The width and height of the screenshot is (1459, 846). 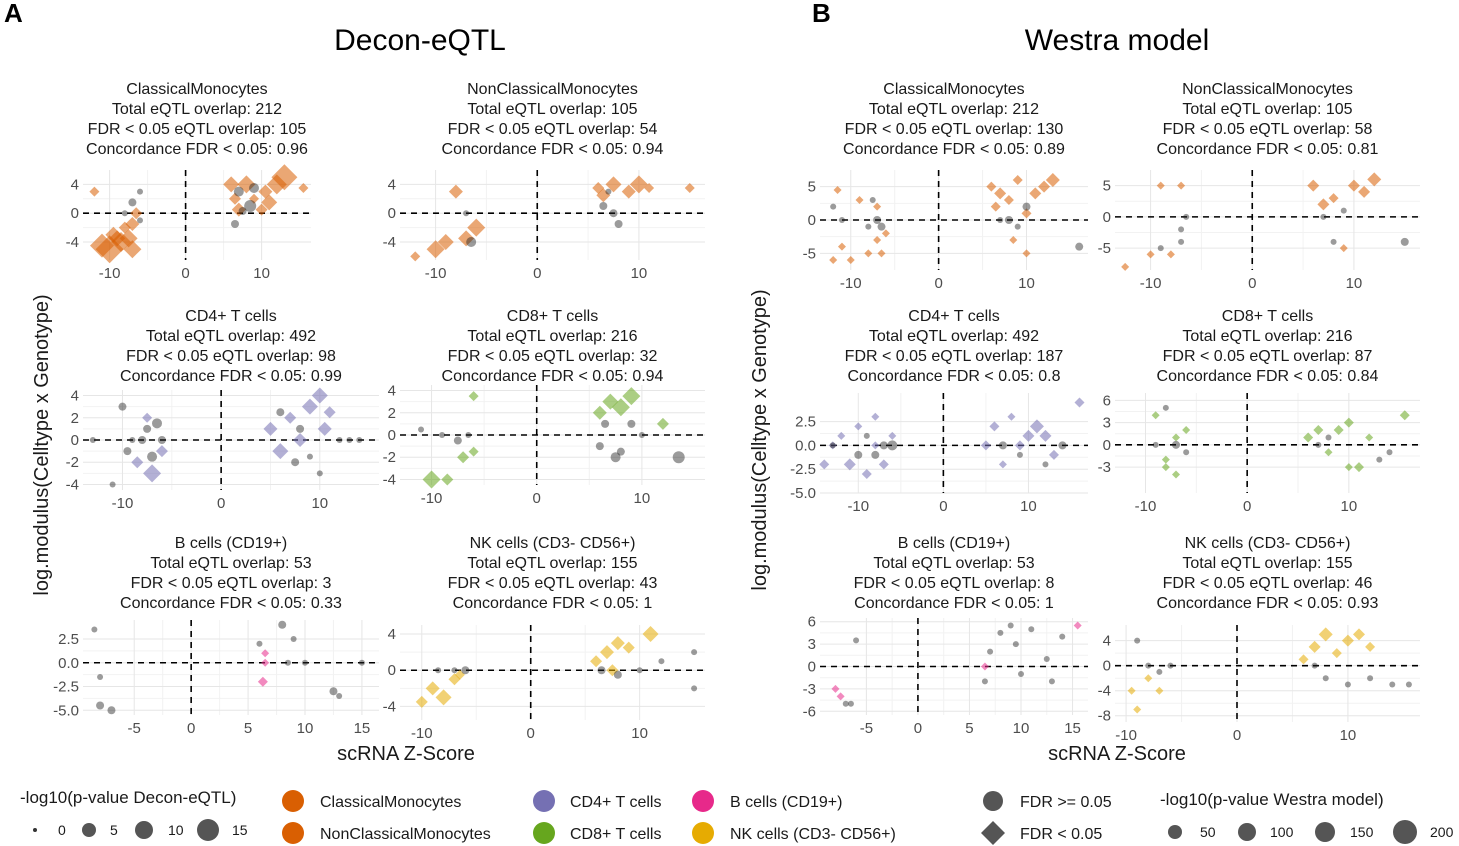 What do you see at coordinates (1268, 129) in the screenshot?
I see `facet-header-line: FDR < 0.05 eQTL overlap: 58` at bounding box center [1268, 129].